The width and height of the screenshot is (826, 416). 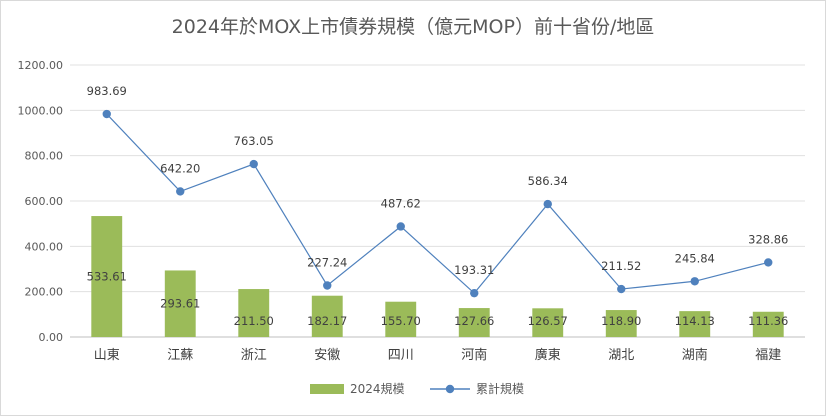 What do you see at coordinates (254, 355) in the screenshot?
I see `category-label-2: 浙江` at bounding box center [254, 355].